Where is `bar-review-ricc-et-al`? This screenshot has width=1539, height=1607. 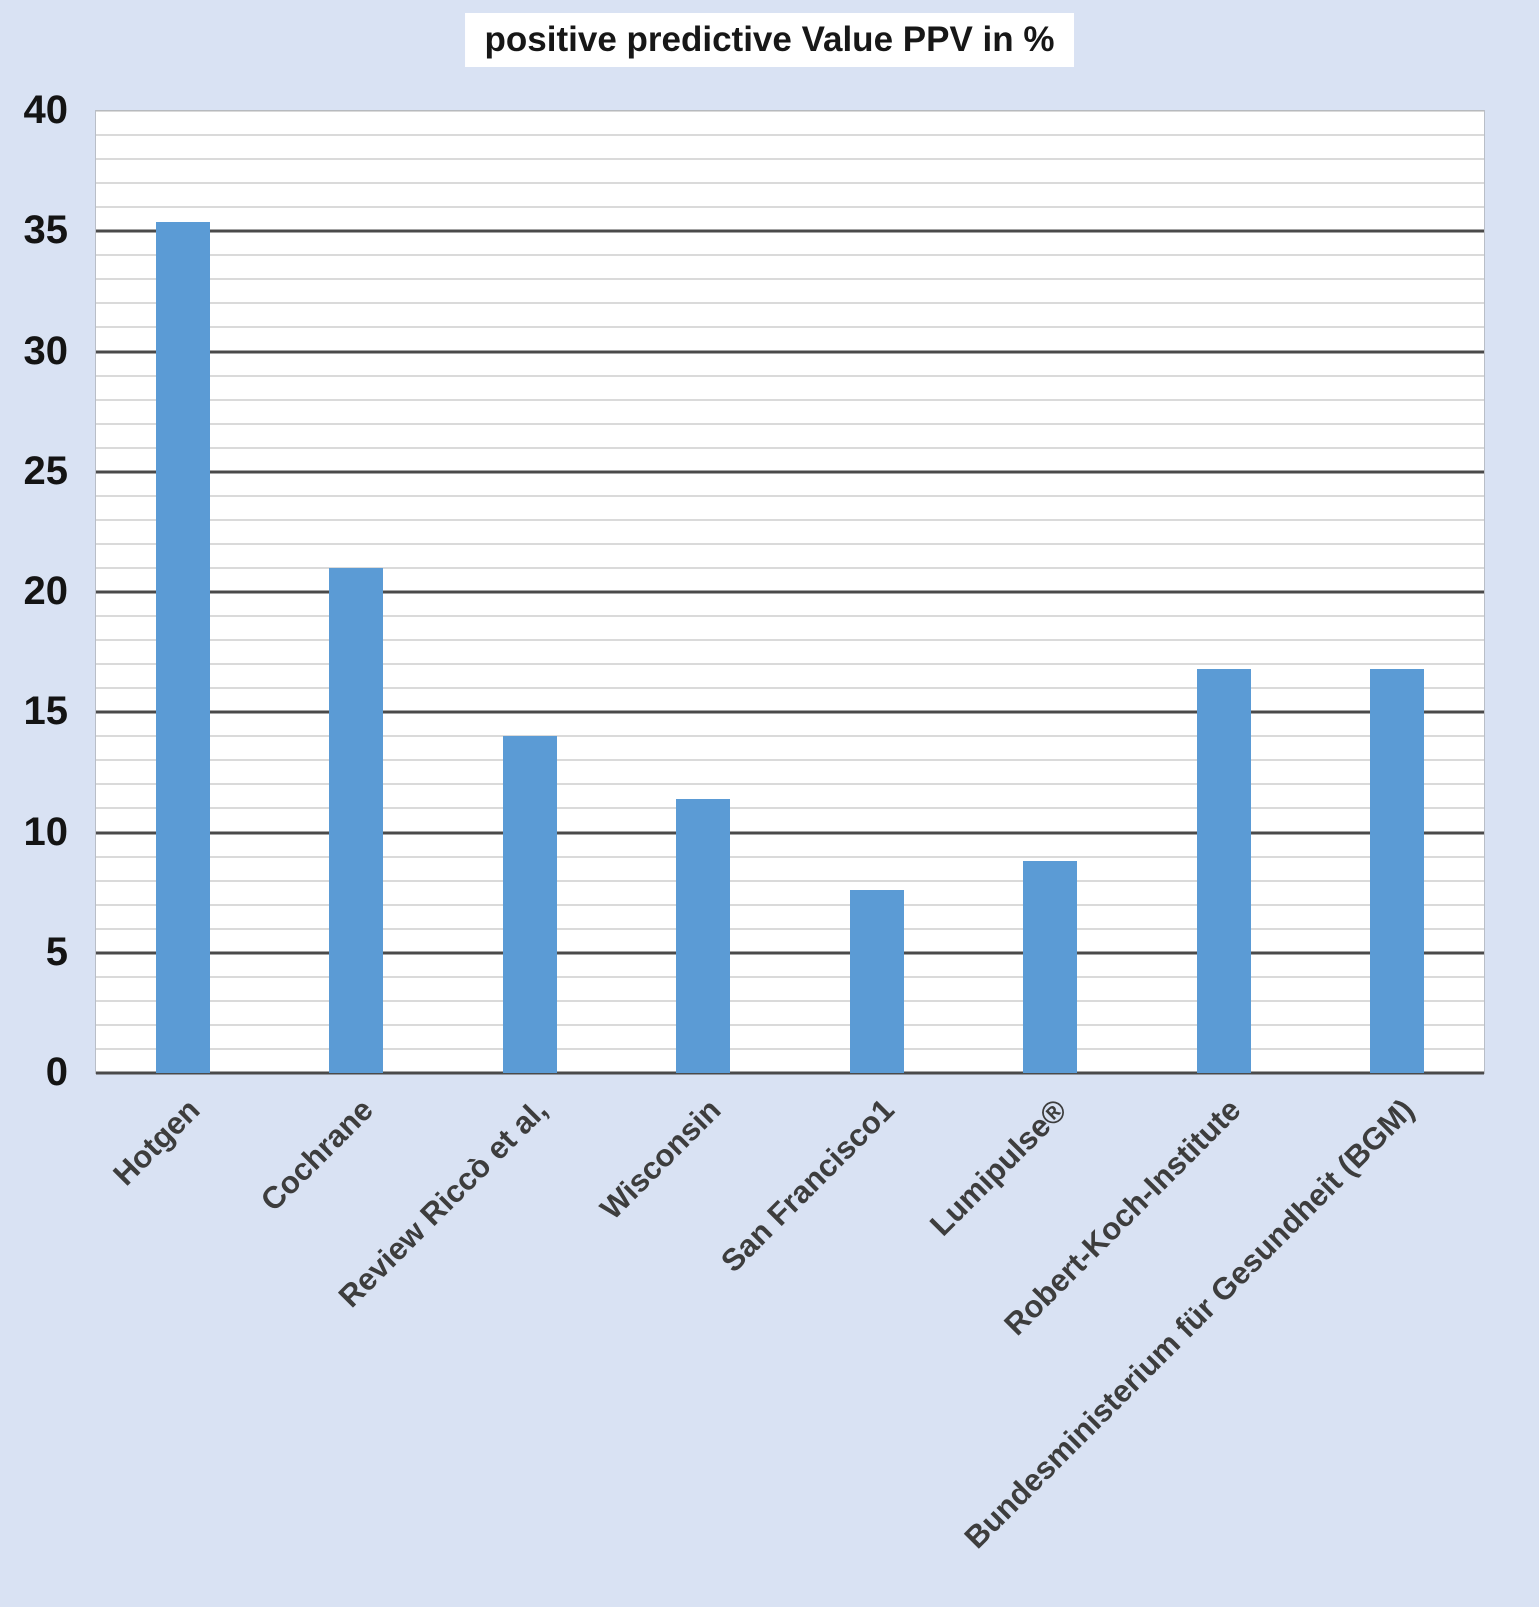 bar-review-ricc-et-al is located at coordinates (529, 904).